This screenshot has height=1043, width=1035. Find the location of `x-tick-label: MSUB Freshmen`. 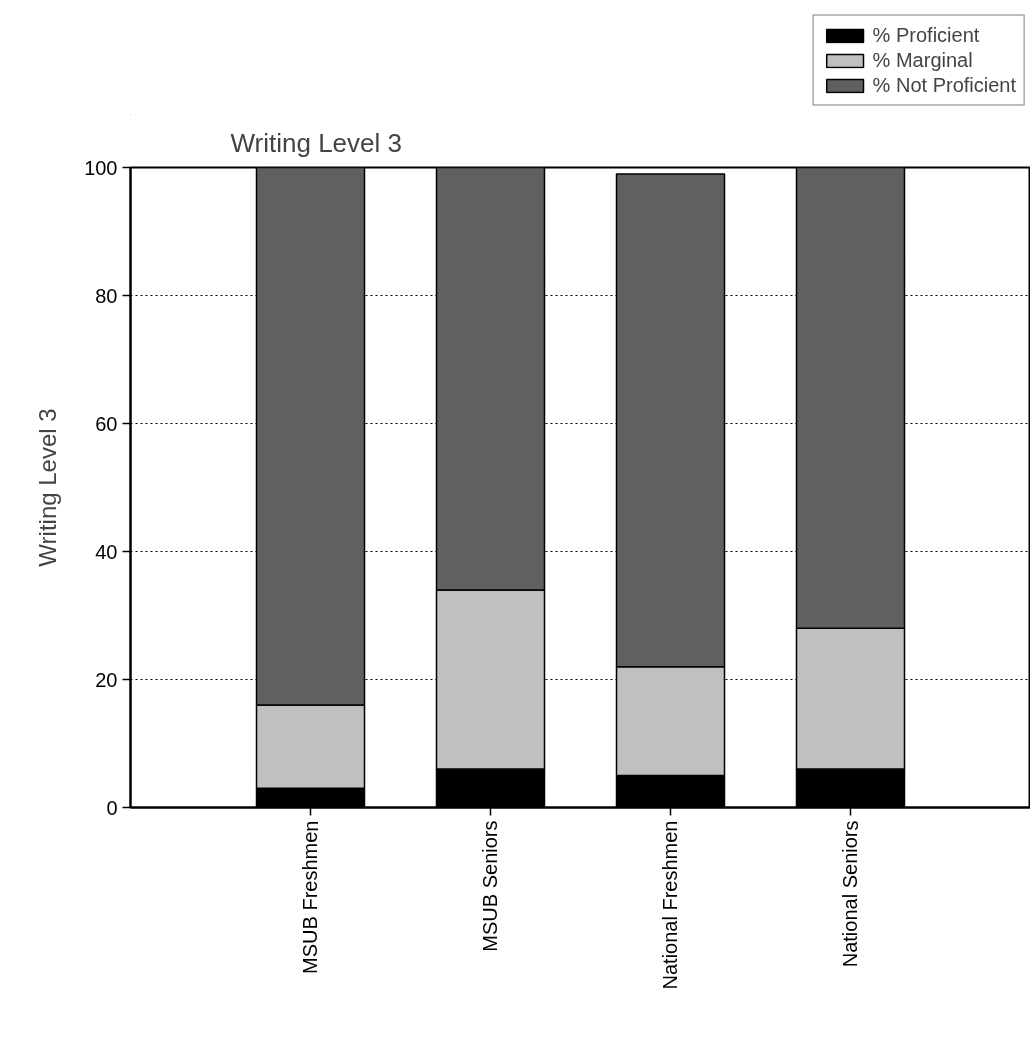

x-tick-label: MSUB Freshmen is located at coordinates (310, 897).